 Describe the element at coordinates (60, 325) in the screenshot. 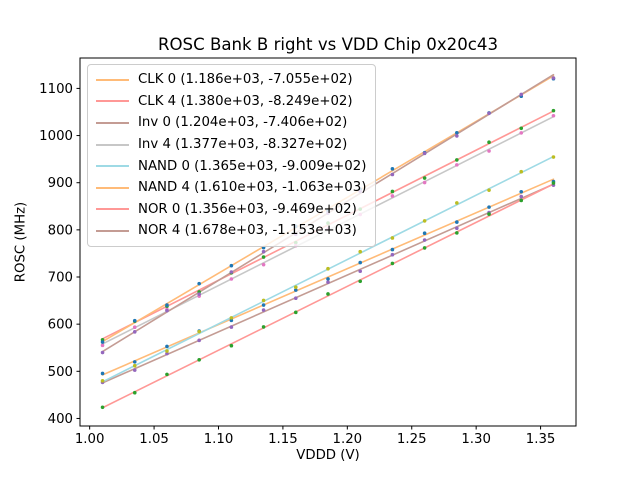

I see `y-tick-label: 600` at that location.